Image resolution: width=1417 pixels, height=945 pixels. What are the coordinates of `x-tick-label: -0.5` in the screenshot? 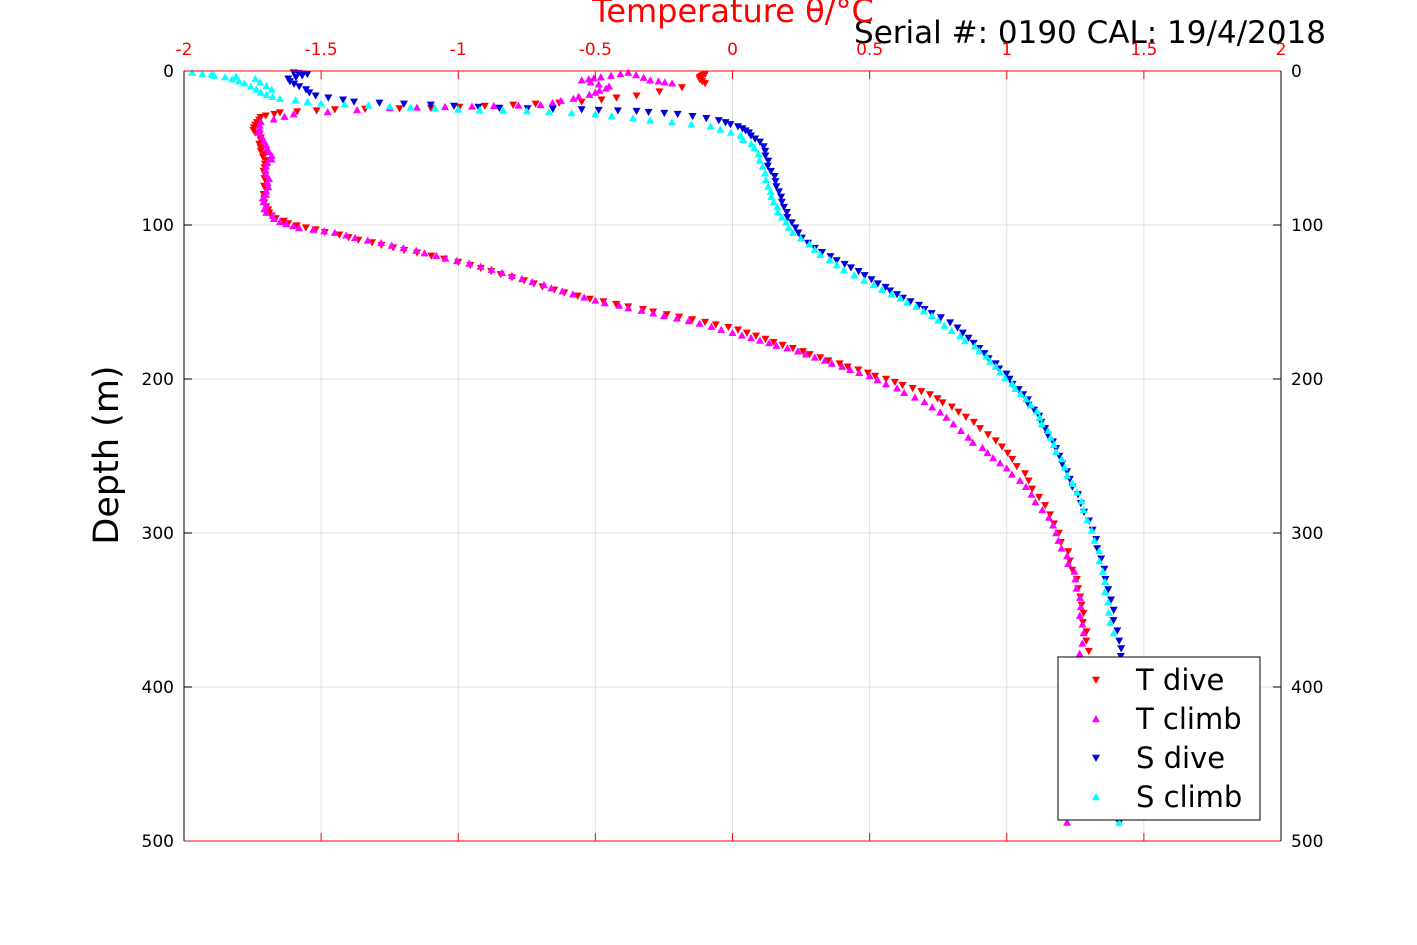 It's located at (595, 50).